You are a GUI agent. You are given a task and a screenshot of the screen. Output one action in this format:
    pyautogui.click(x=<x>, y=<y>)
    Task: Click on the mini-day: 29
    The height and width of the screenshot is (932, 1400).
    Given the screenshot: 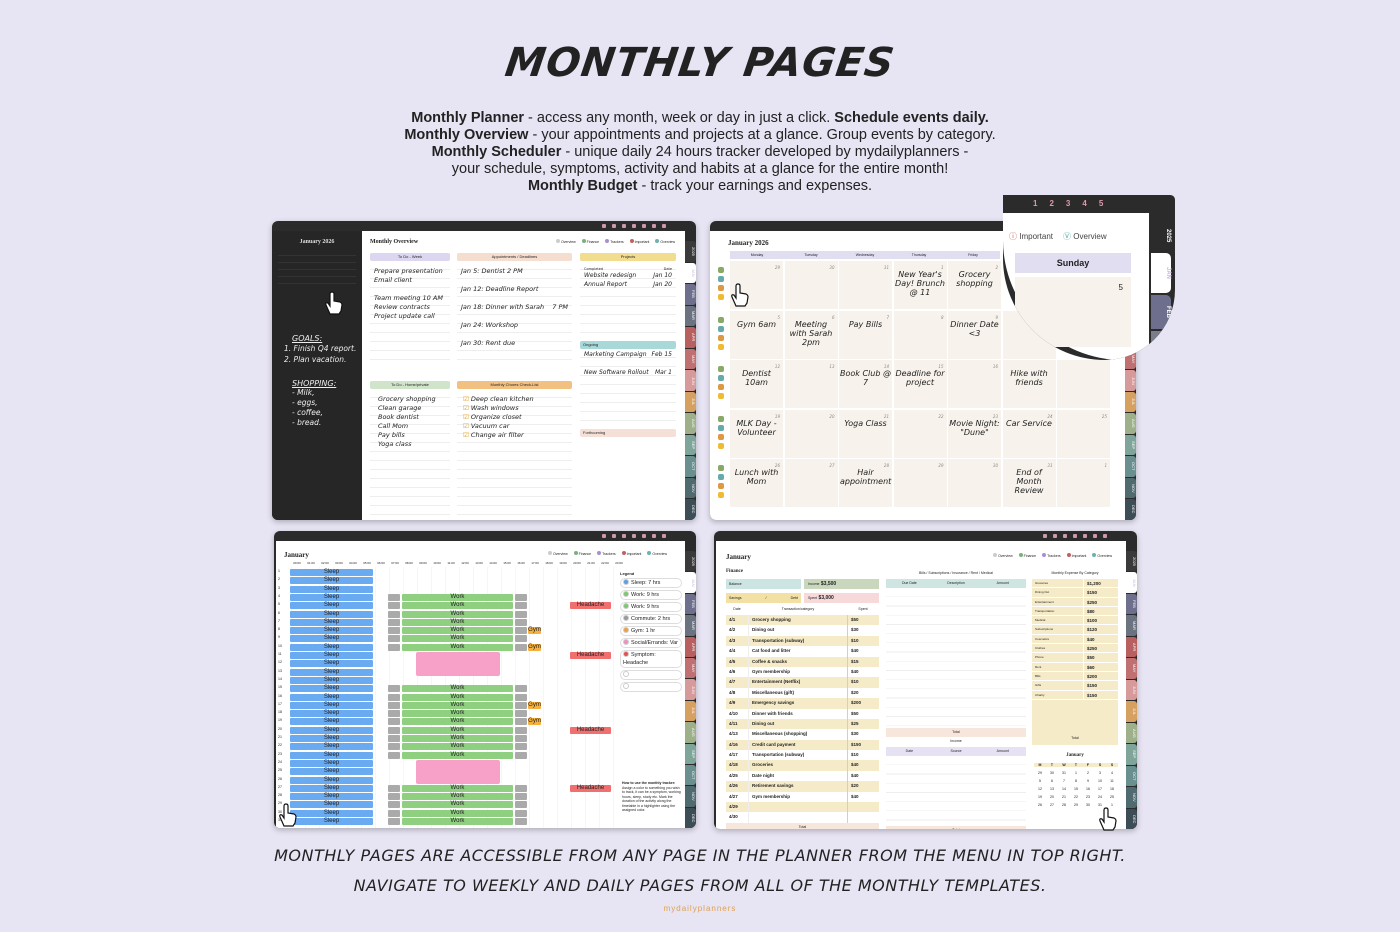 What is the action you would take?
    pyautogui.click(x=1040, y=773)
    